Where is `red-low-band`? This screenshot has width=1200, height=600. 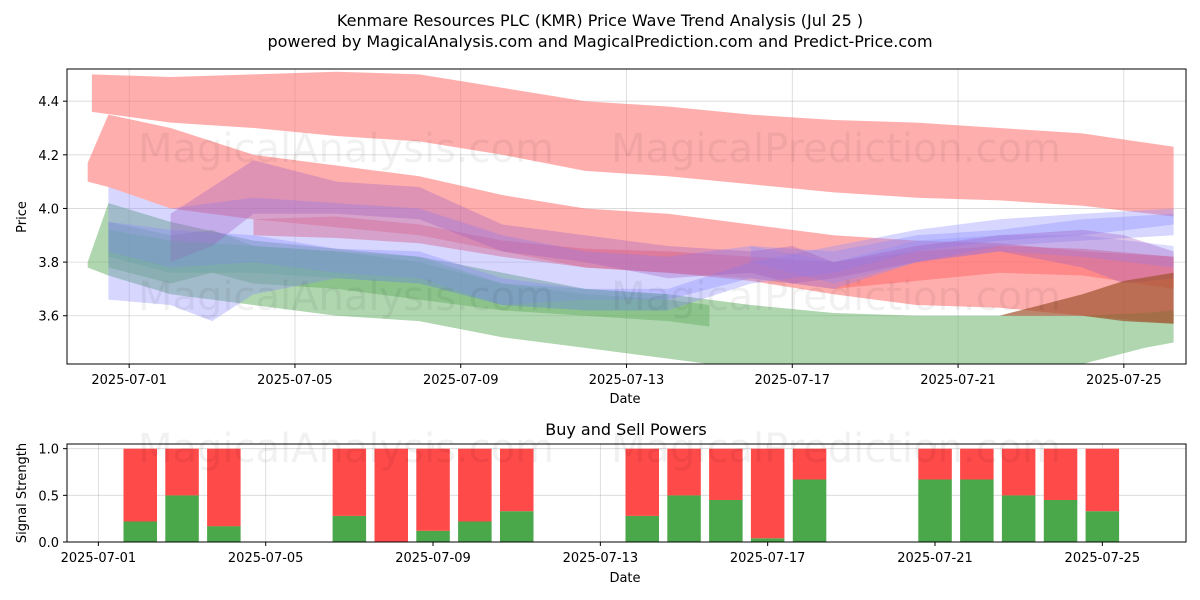
red-low-band is located at coordinates (713, 252).